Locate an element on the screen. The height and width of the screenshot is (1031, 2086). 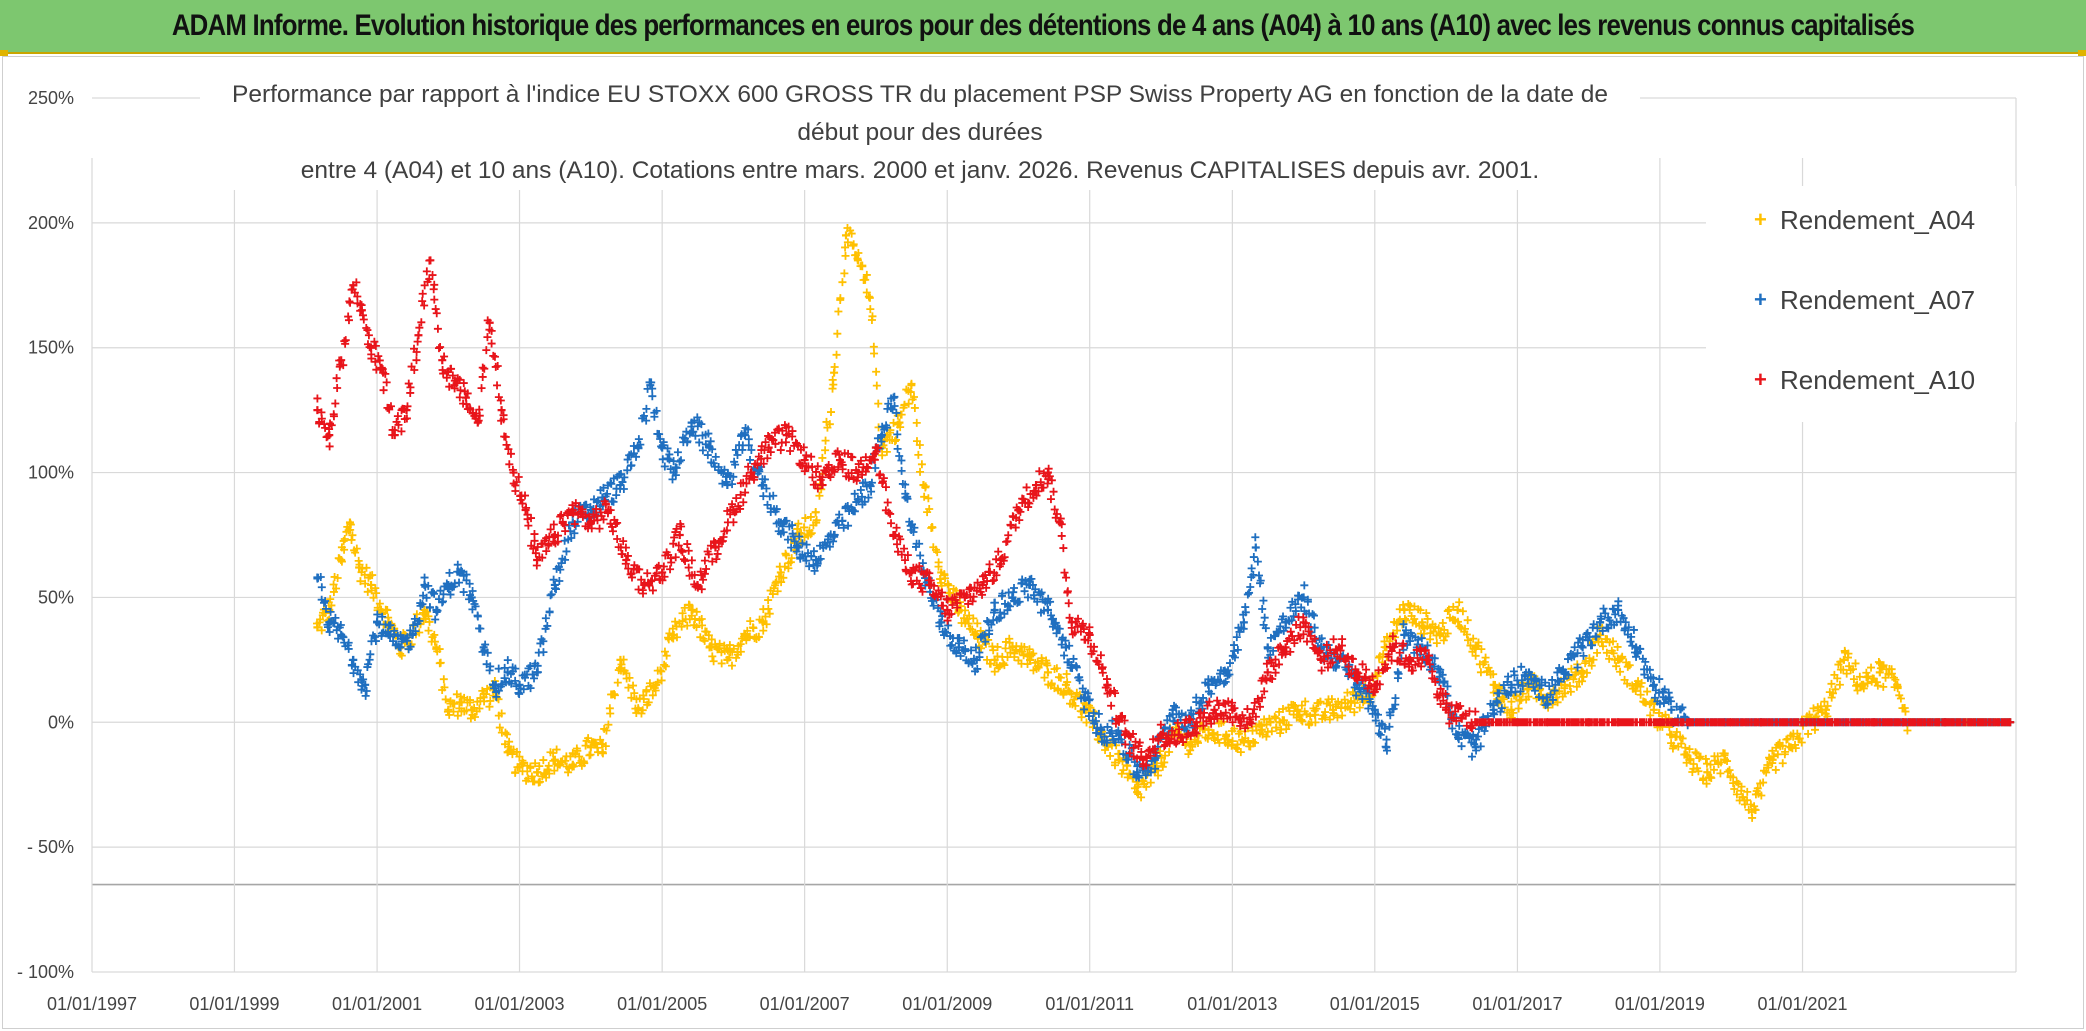
y-tick-label: - 50% is located at coordinates (50, 847).